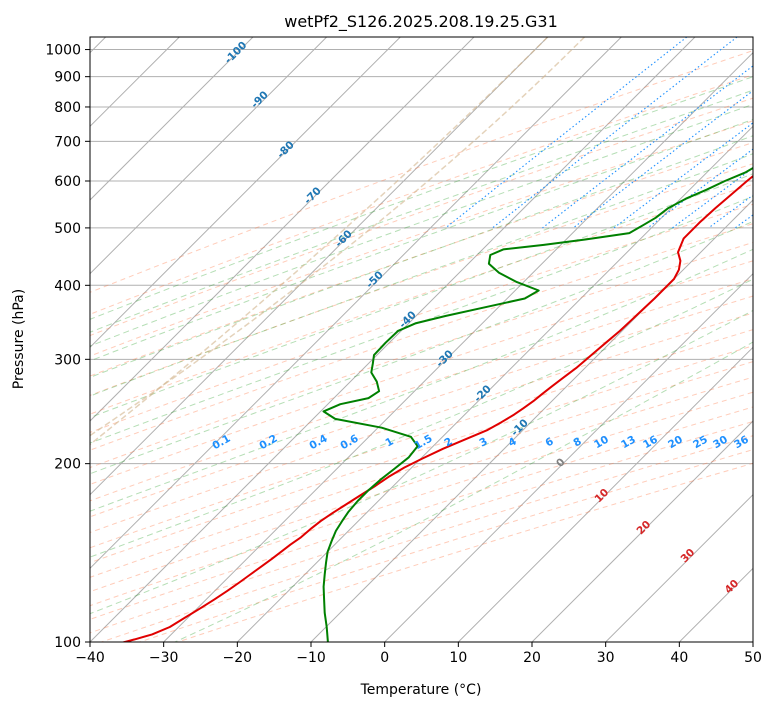 This screenshot has width=775, height=708. I want to click on y-tick-label: 1000, so click(63, 51).